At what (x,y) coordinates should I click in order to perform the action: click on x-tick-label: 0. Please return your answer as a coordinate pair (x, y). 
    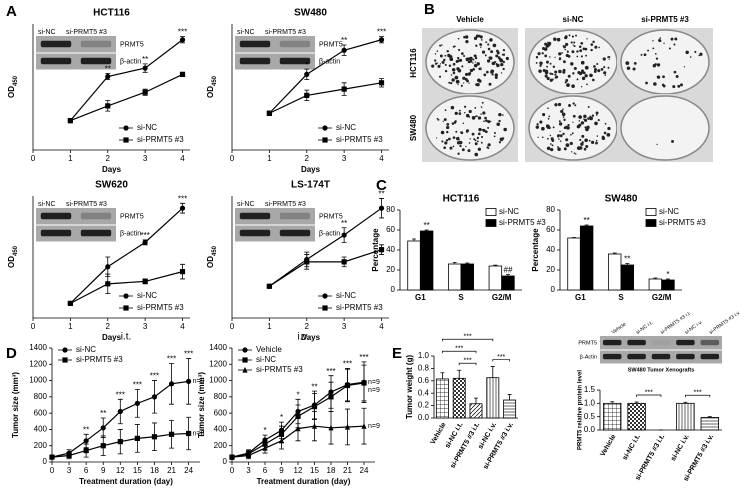
    Looking at the image, I should click on (33, 158).